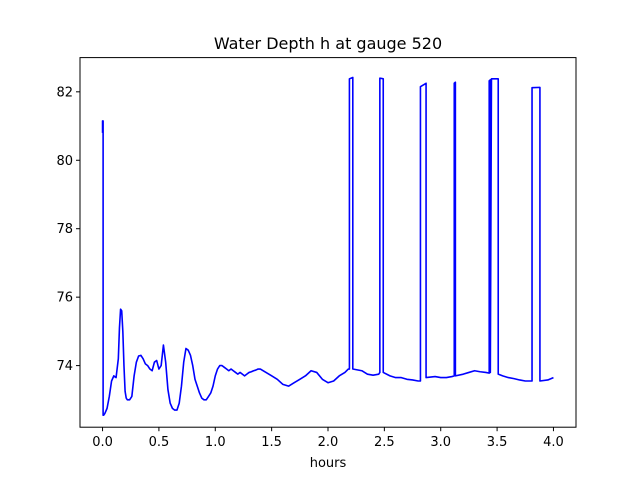  I want to click on x-tick-label: 2.0, so click(328, 442).